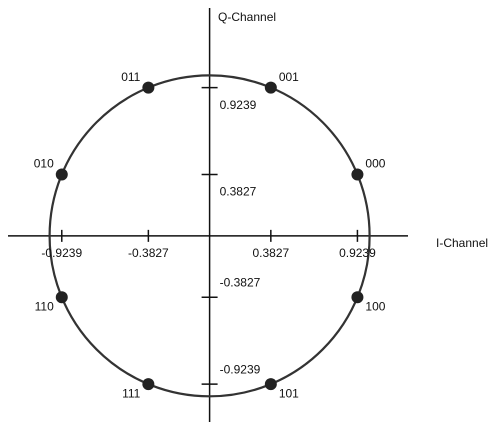 This screenshot has width=501, height=426. I want to click on point-label: 110, so click(44, 306).